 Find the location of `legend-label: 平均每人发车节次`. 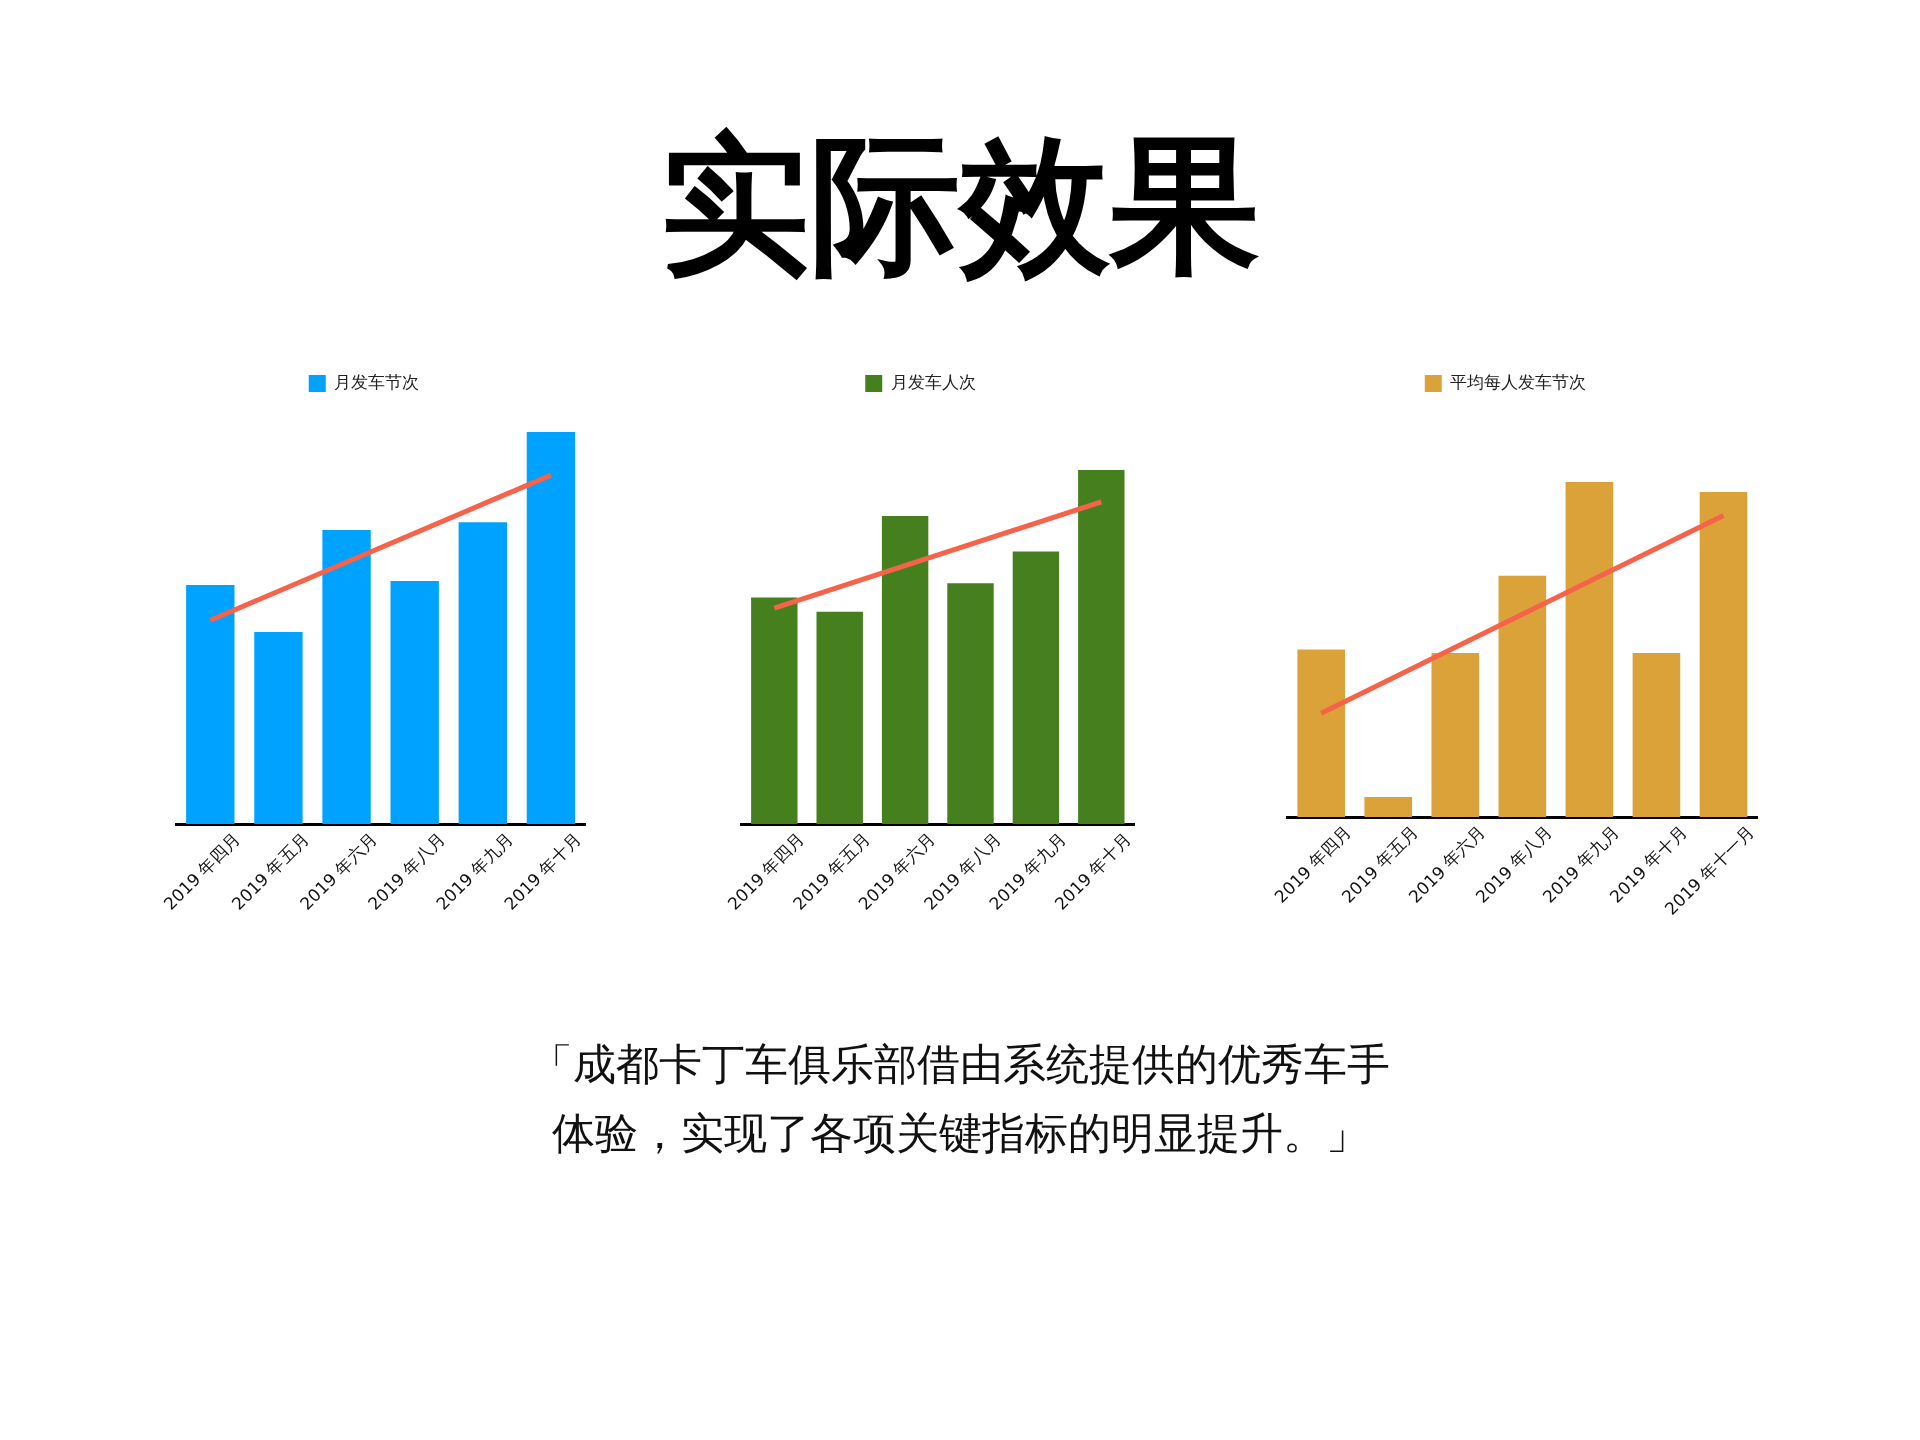

legend-label: 平均每人发车节次 is located at coordinates (1518, 381).